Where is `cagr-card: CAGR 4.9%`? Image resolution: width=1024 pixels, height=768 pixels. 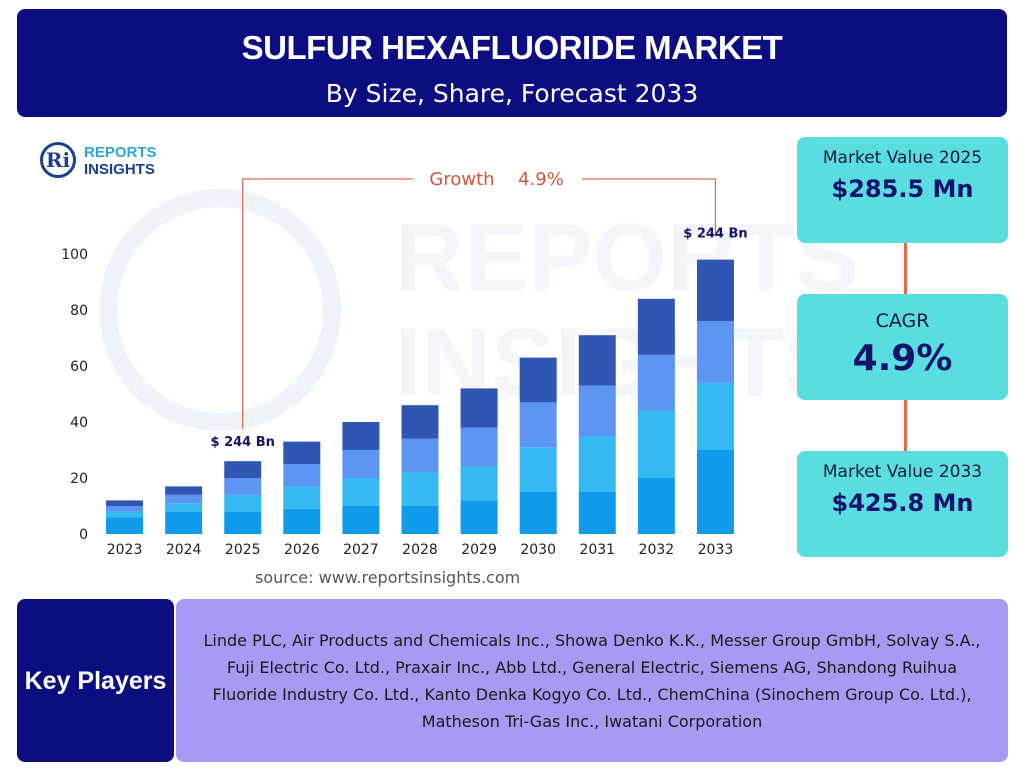
cagr-card: CAGR 4.9% is located at coordinates (902, 347).